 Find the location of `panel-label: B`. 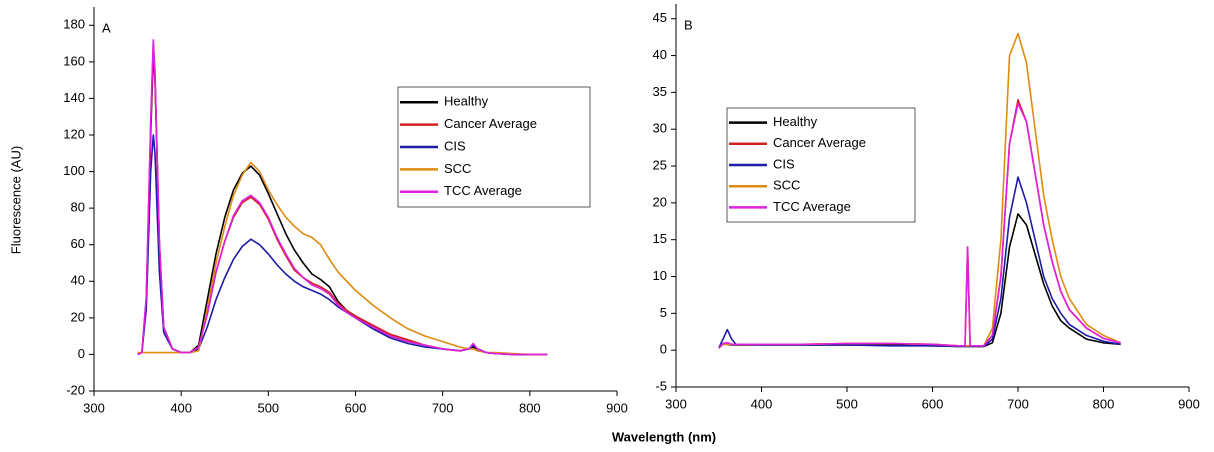

panel-label: B is located at coordinates (688, 24).